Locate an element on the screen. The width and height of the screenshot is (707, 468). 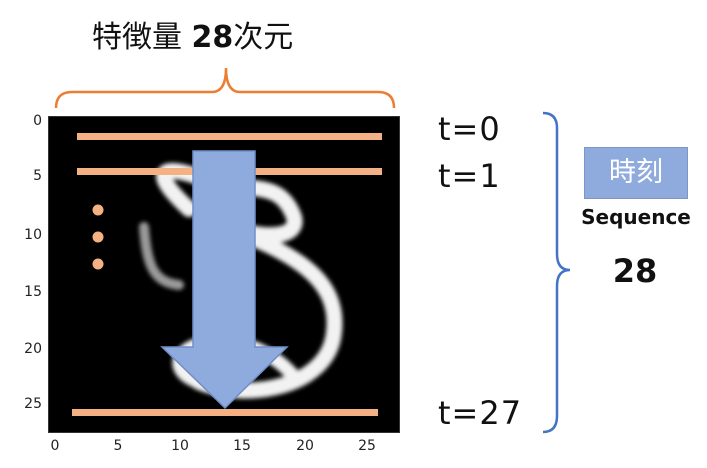
y-tick: 5 is located at coordinates (37, 176).